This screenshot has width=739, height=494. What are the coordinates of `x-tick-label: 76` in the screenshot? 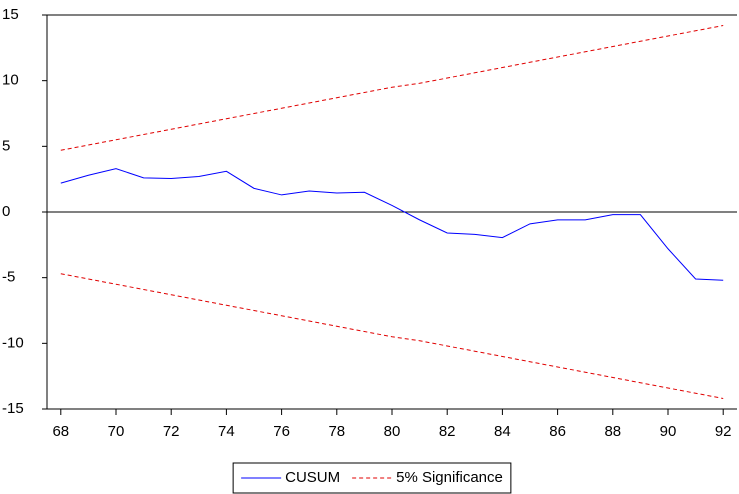 It's located at (281, 431).